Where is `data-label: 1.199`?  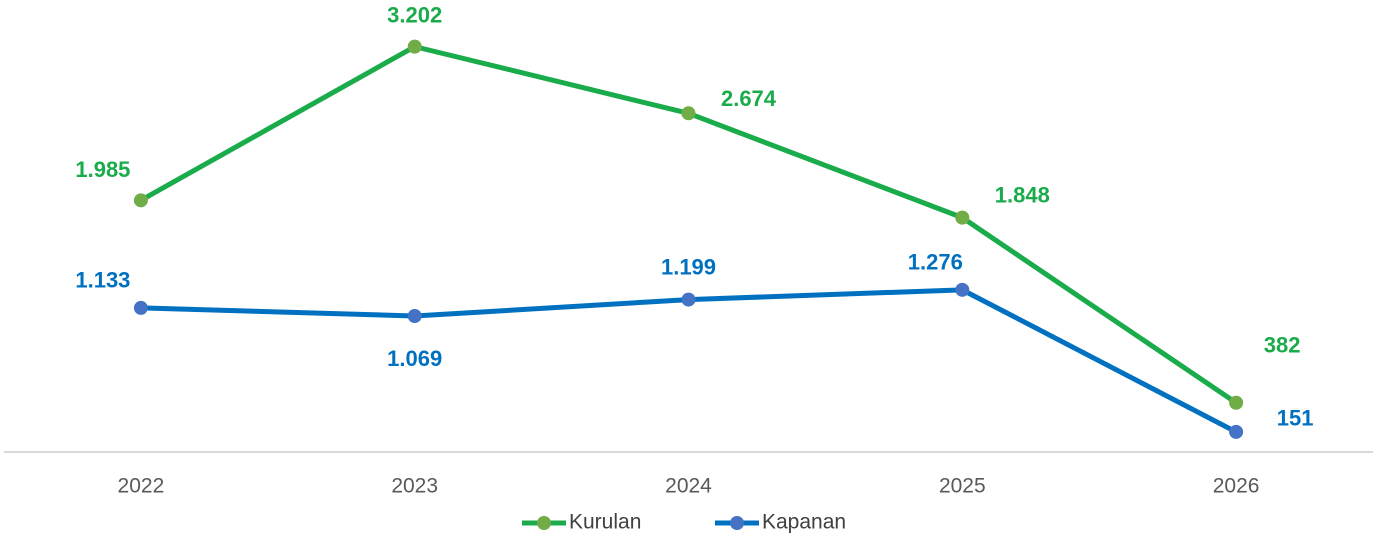
data-label: 1.199 is located at coordinates (688, 266).